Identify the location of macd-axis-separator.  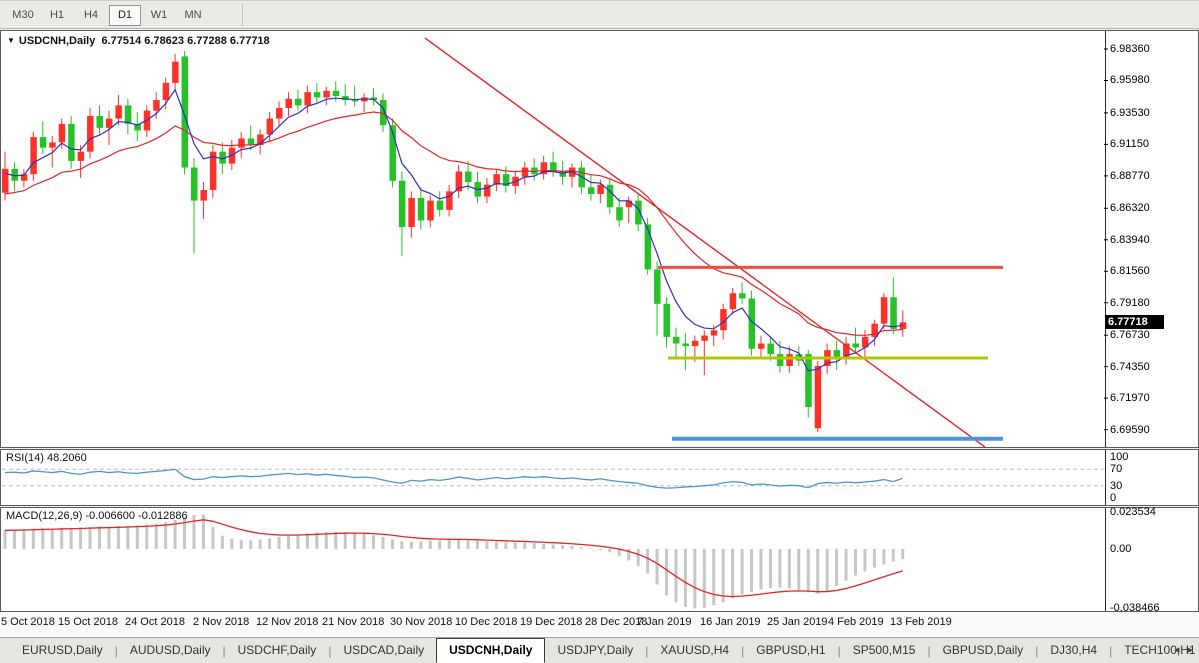
(1105, 559).